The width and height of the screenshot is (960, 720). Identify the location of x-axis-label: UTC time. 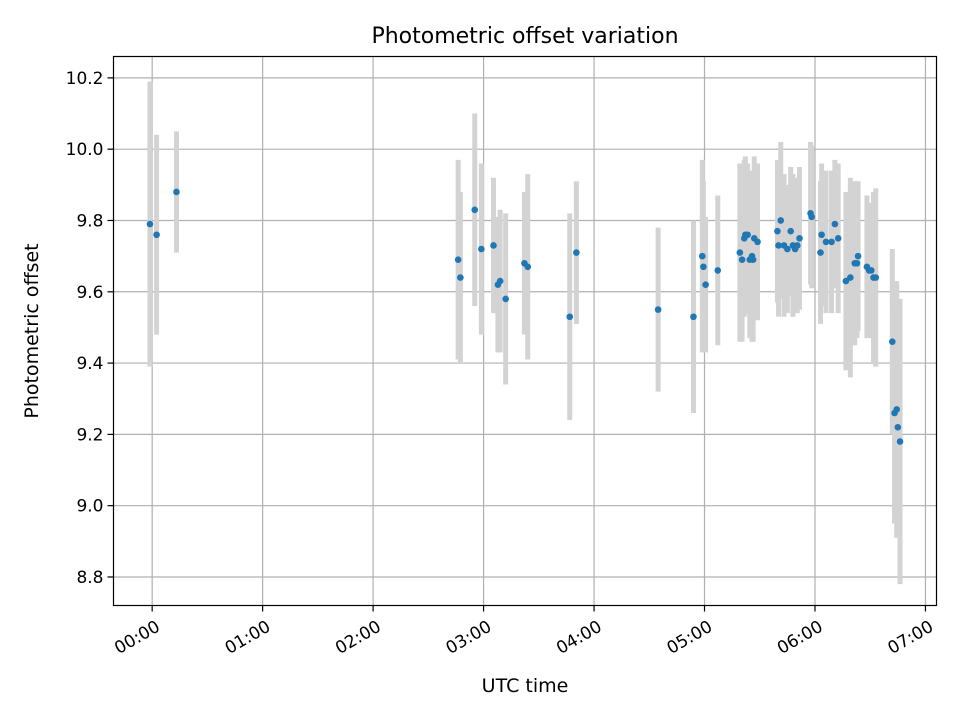
(525, 686).